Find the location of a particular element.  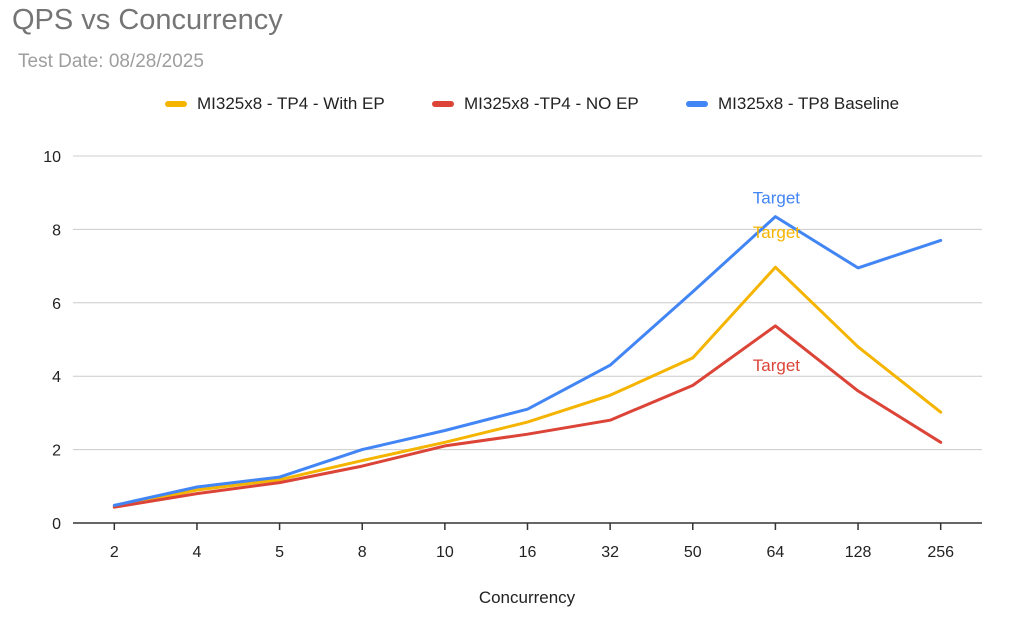

y-tick-label: 8 is located at coordinates (56, 230).